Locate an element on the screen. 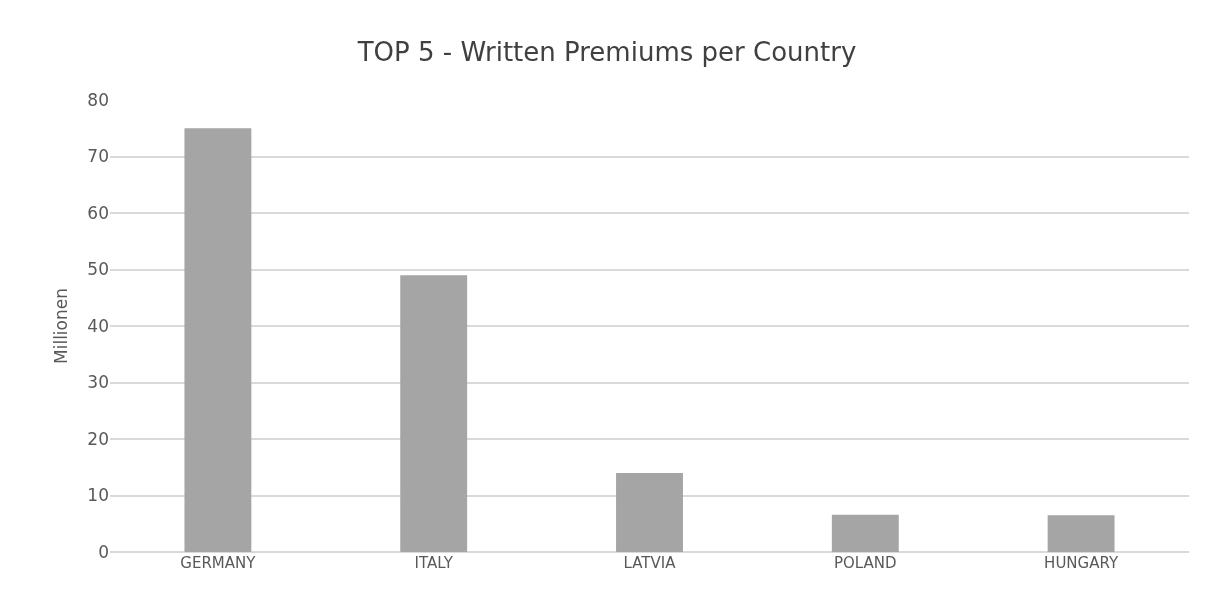 The height and width of the screenshot is (607, 1214). chart-title: TOP 5 - Written Premiums per Country is located at coordinates (606, 51).